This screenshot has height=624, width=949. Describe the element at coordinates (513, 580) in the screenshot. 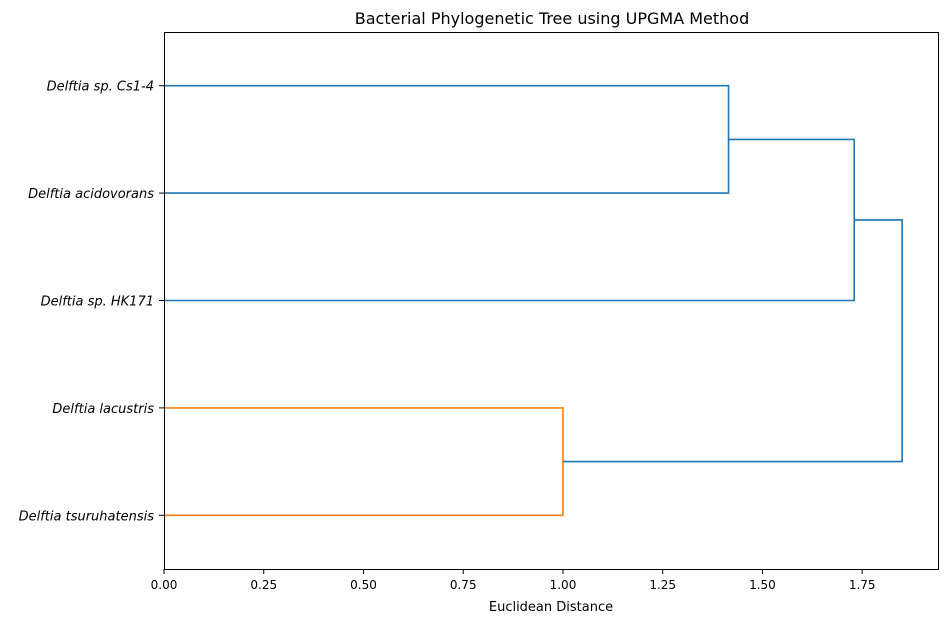

I see `x-axis-ticks: 0.00 0.25 0.50 0.75 1.00 1.25 1.50 1.75` at that location.